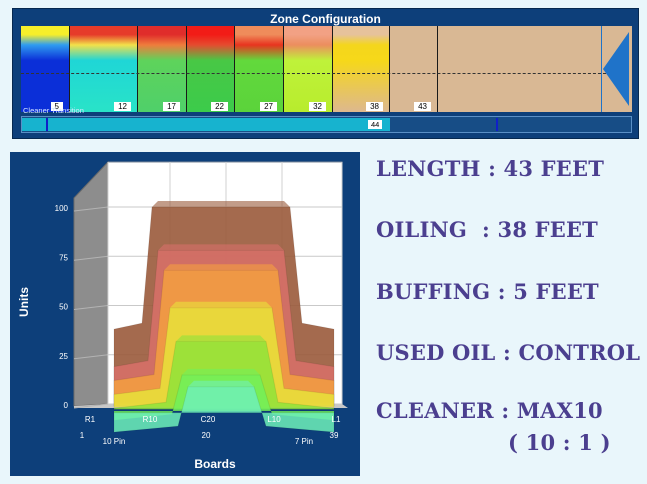 The width and height of the screenshot is (647, 484). Describe the element at coordinates (336, 419) in the screenshot. I see `x-tick-label: L1` at that location.